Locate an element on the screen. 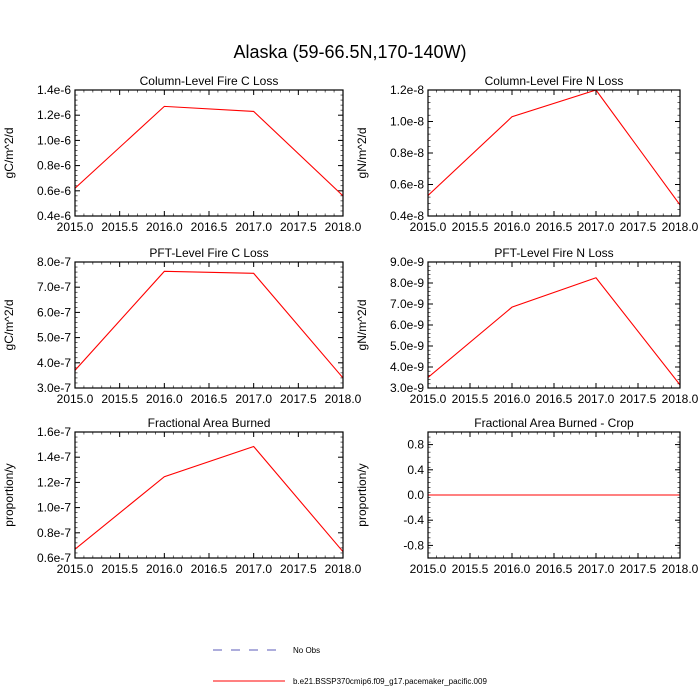 This screenshot has height=700, width=700. y-tick-label: 1.4e-7 is located at coordinates (54, 457).